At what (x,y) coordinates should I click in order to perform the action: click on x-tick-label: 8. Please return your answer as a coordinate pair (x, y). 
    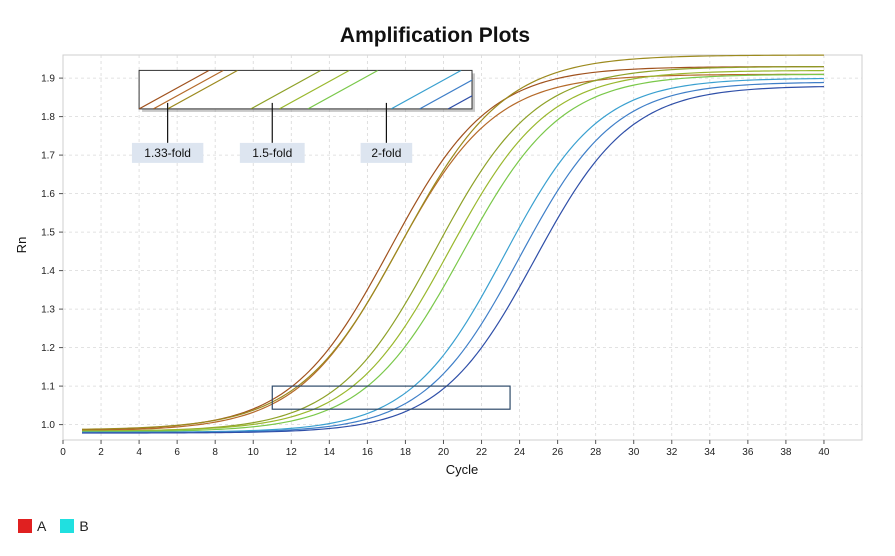
    Looking at the image, I should click on (215, 452).